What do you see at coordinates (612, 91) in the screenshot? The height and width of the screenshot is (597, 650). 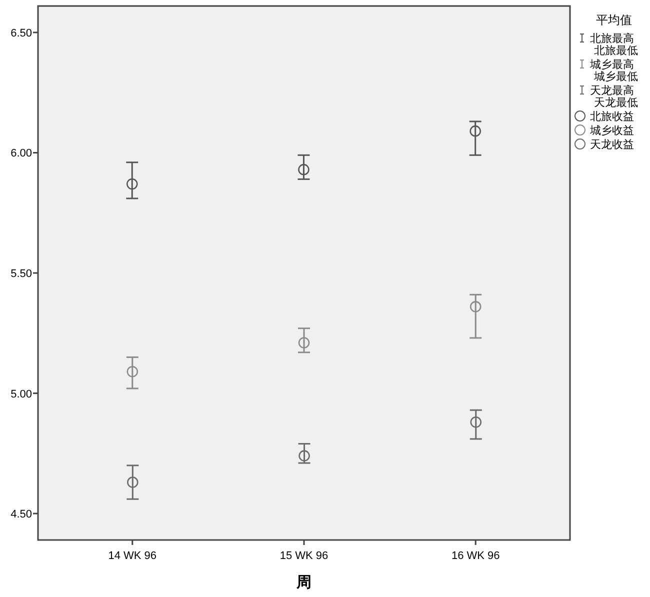 I see `legend-label: 天龙最高` at bounding box center [612, 91].